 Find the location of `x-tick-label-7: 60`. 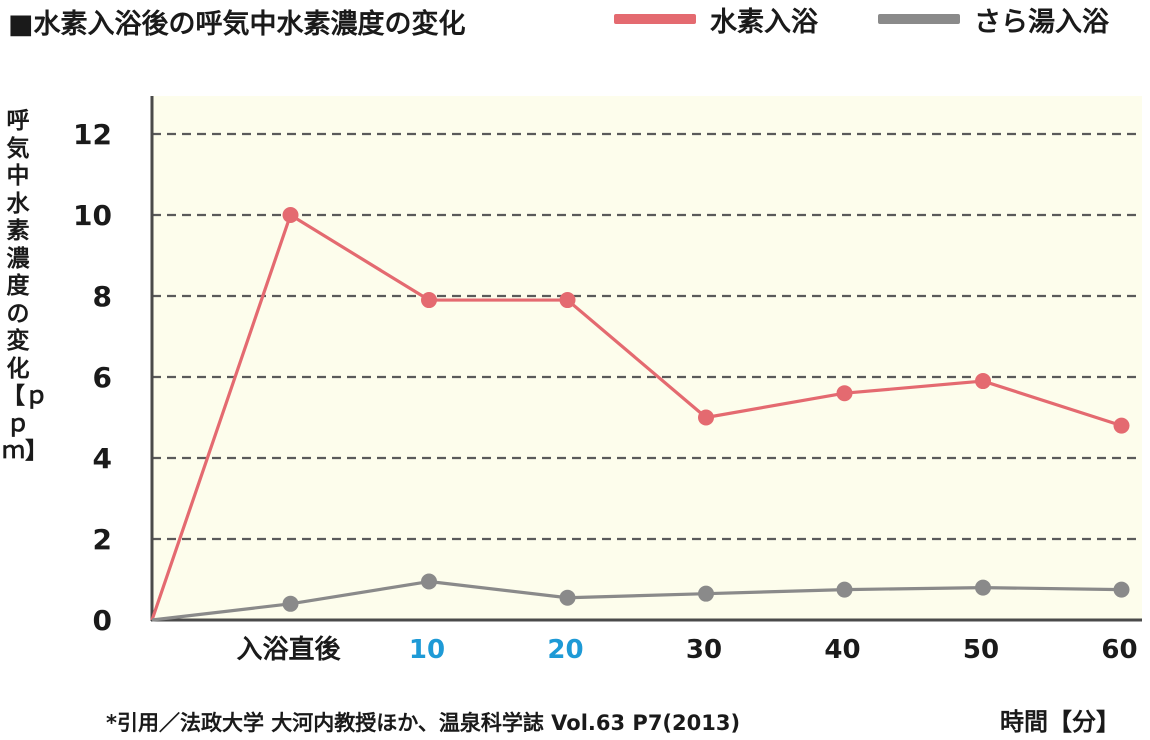

x-tick-label-7: 60 is located at coordinates (1119, 650).